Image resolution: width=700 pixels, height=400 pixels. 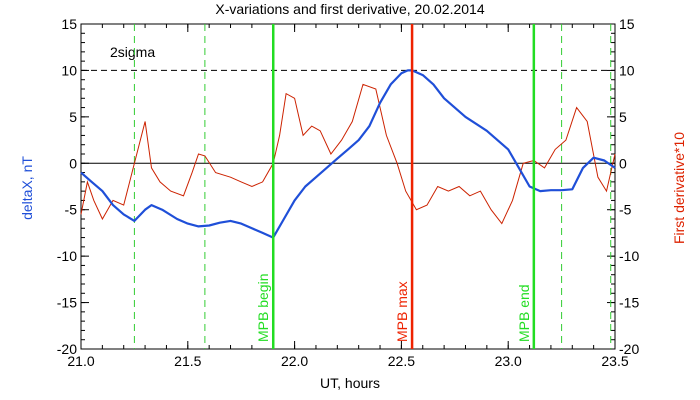 What do you see at coordinates (402, 311) in the screenshot?
I see `marker-label-mpb-max: MPB max` at bounding box center [402, 311].